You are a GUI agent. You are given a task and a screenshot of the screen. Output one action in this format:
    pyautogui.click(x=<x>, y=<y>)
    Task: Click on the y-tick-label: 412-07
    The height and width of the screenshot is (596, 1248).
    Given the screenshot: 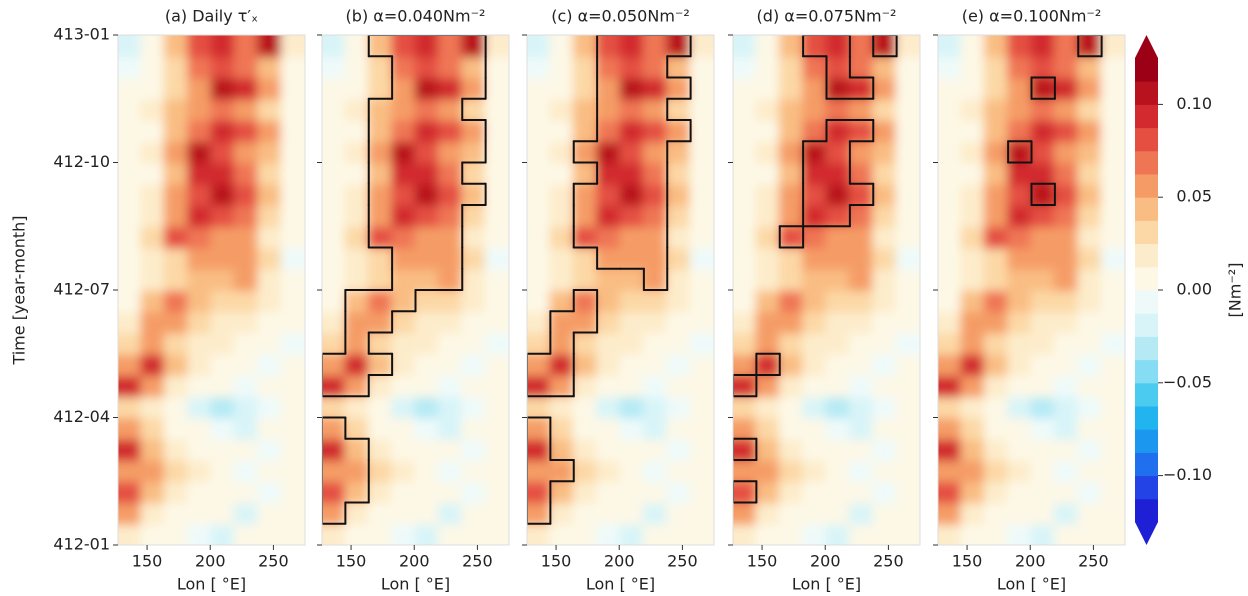 What is the action you would take?
    pyautogui.click(x=81, y=289)
    